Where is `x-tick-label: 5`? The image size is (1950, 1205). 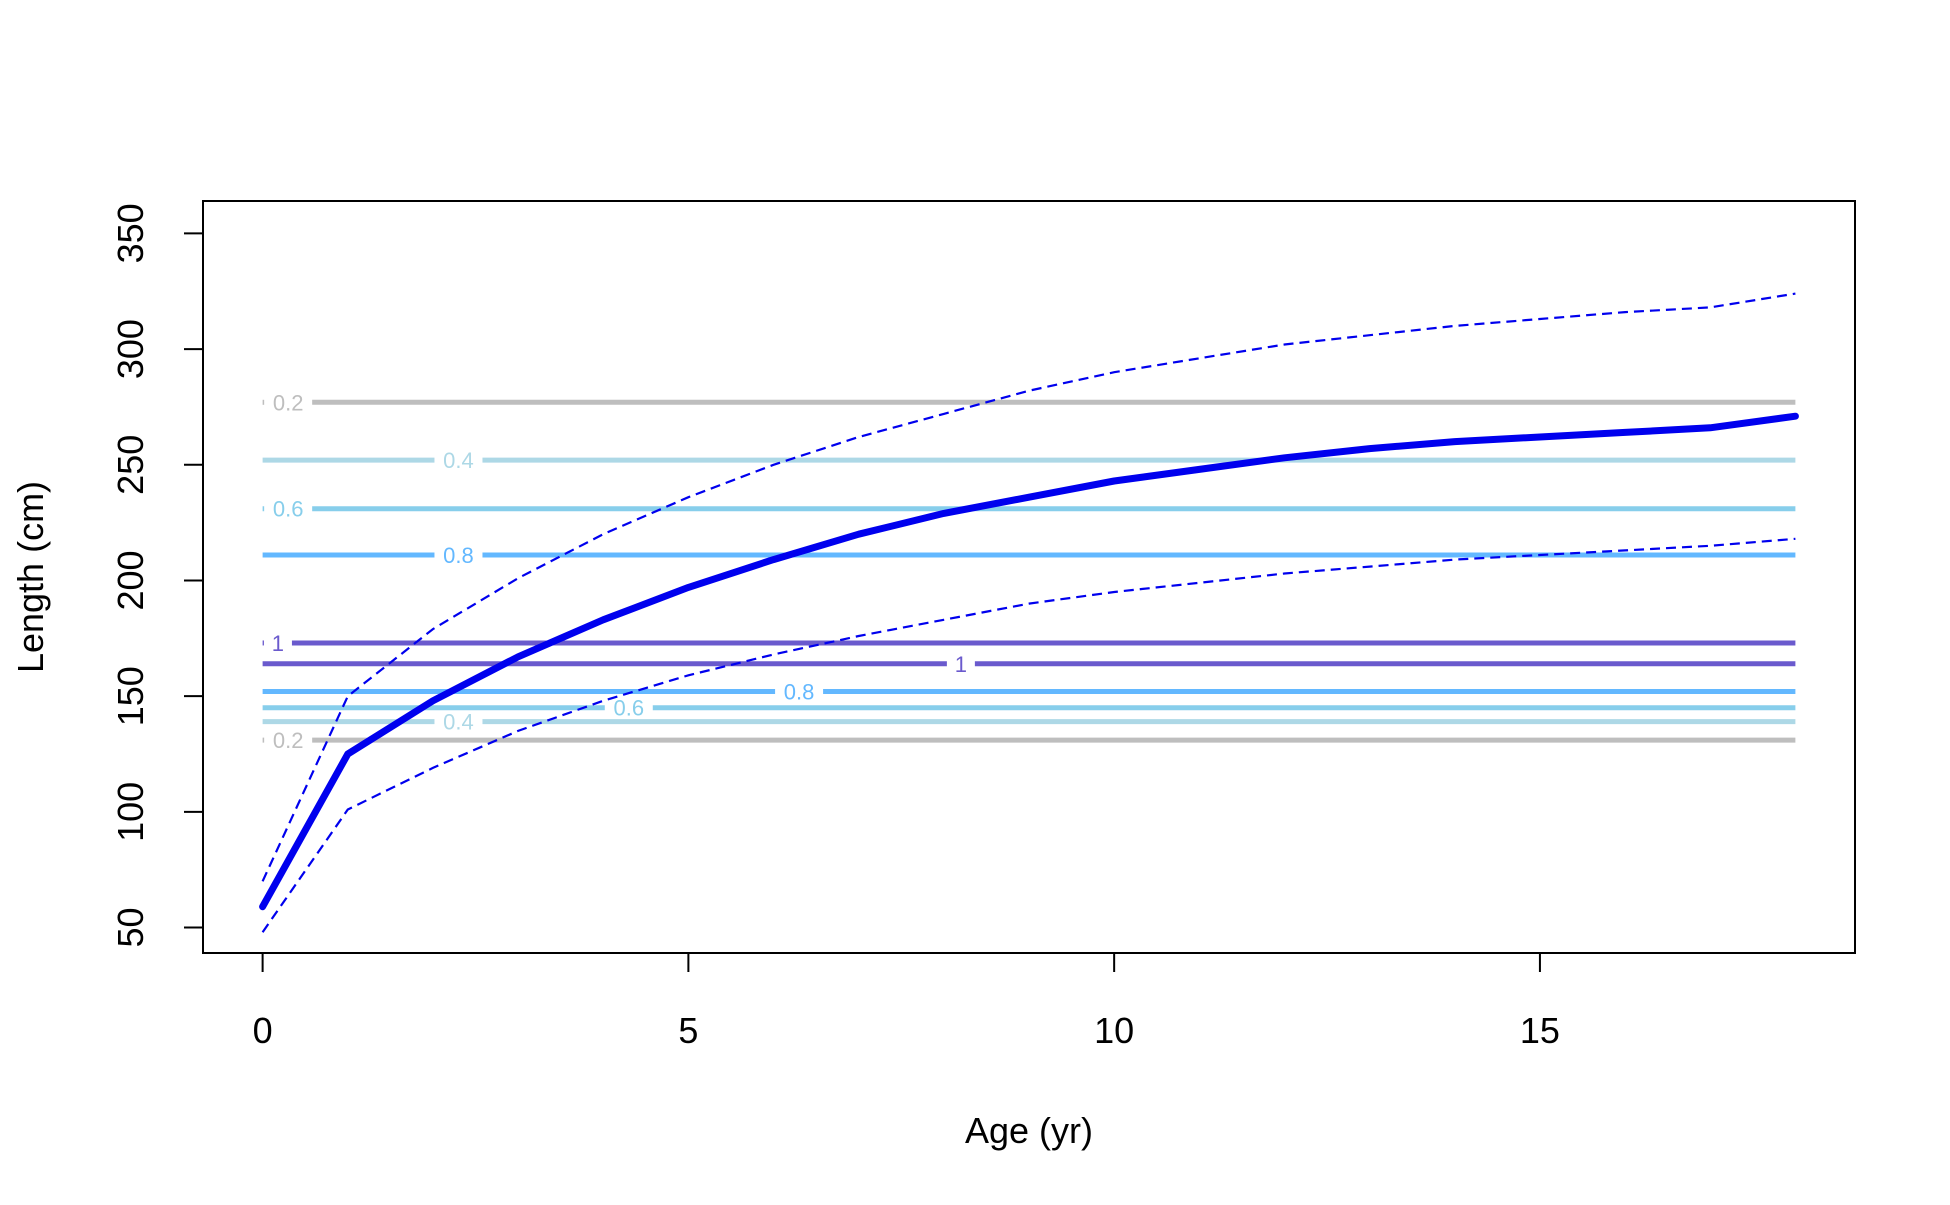 x-tick-label: 5 is located at coordinates (688, 1030).